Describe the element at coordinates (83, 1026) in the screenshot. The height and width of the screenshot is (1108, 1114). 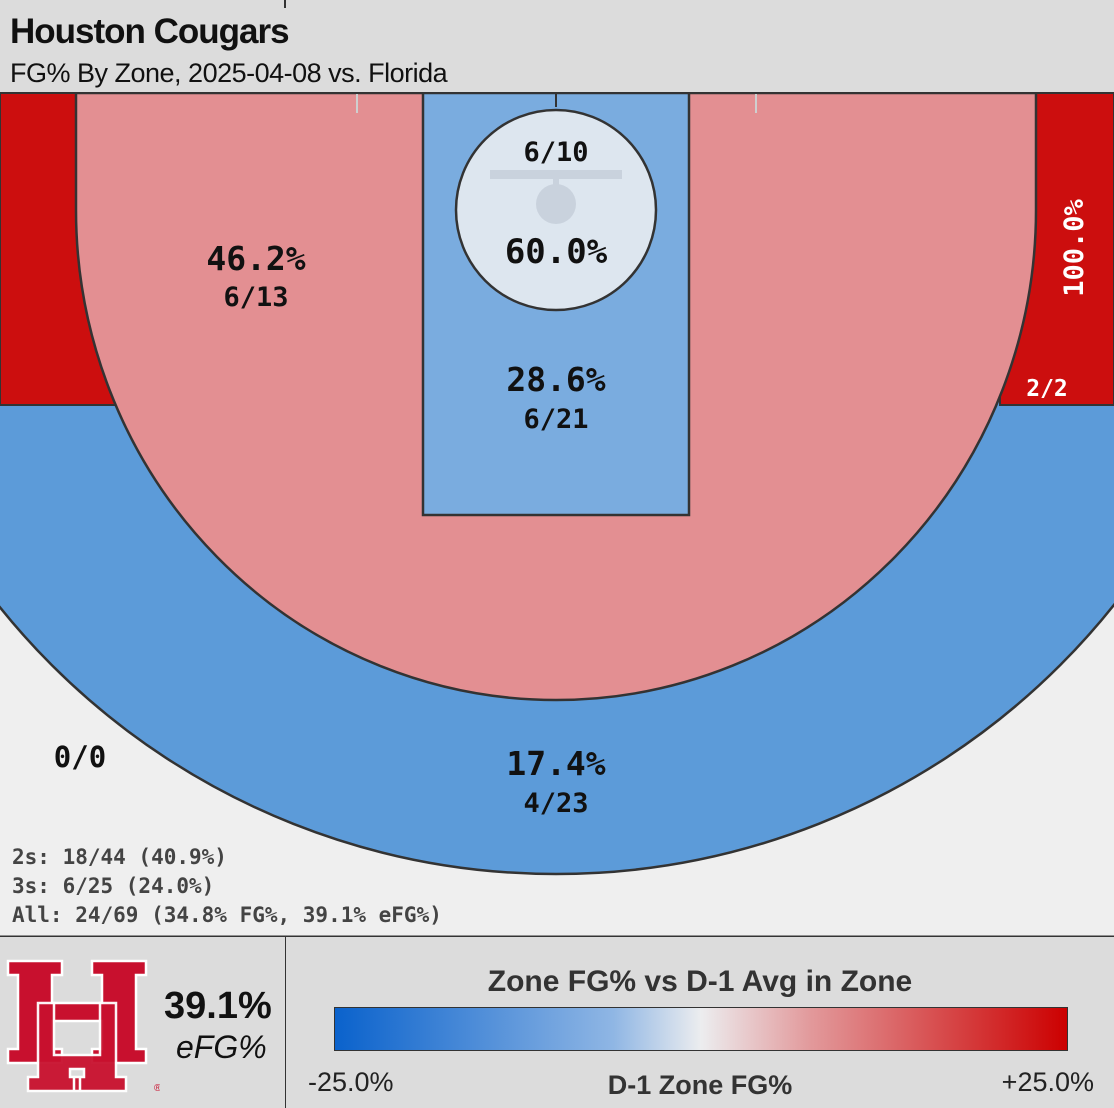
I see `uh-logo: ®` at that location.